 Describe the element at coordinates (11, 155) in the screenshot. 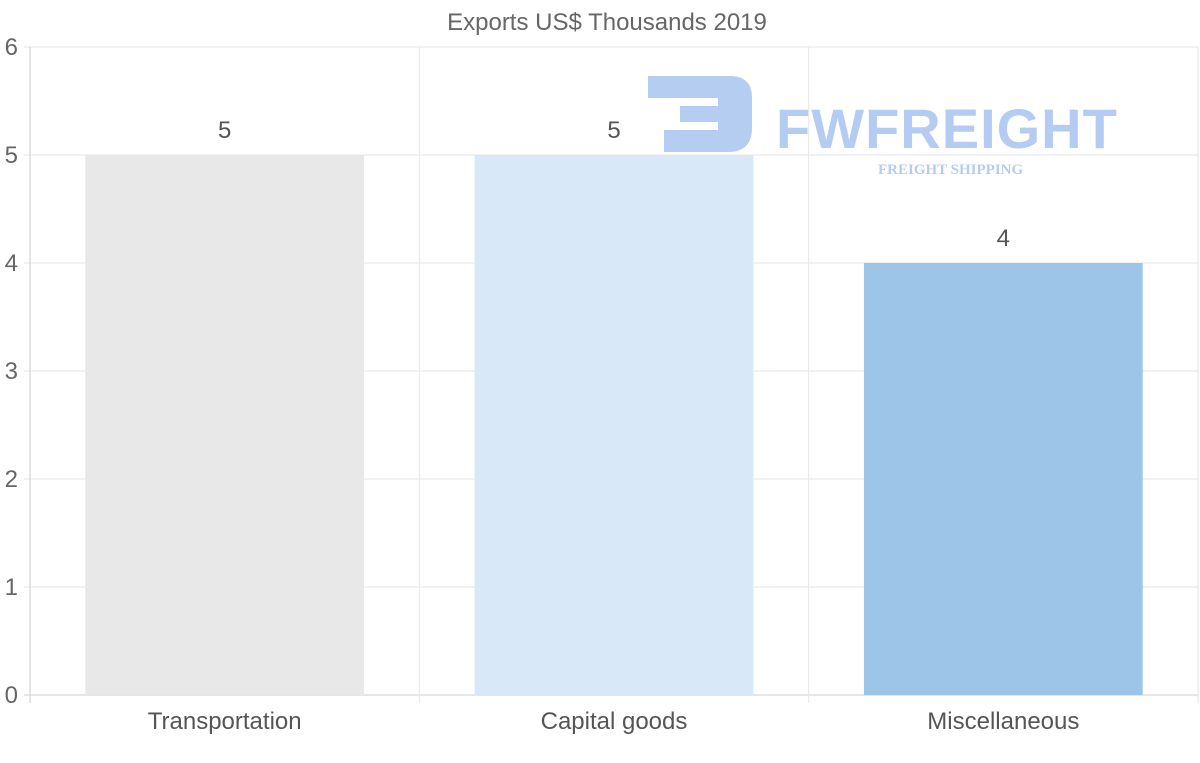

I see `y-tick-label: 5` at that location.